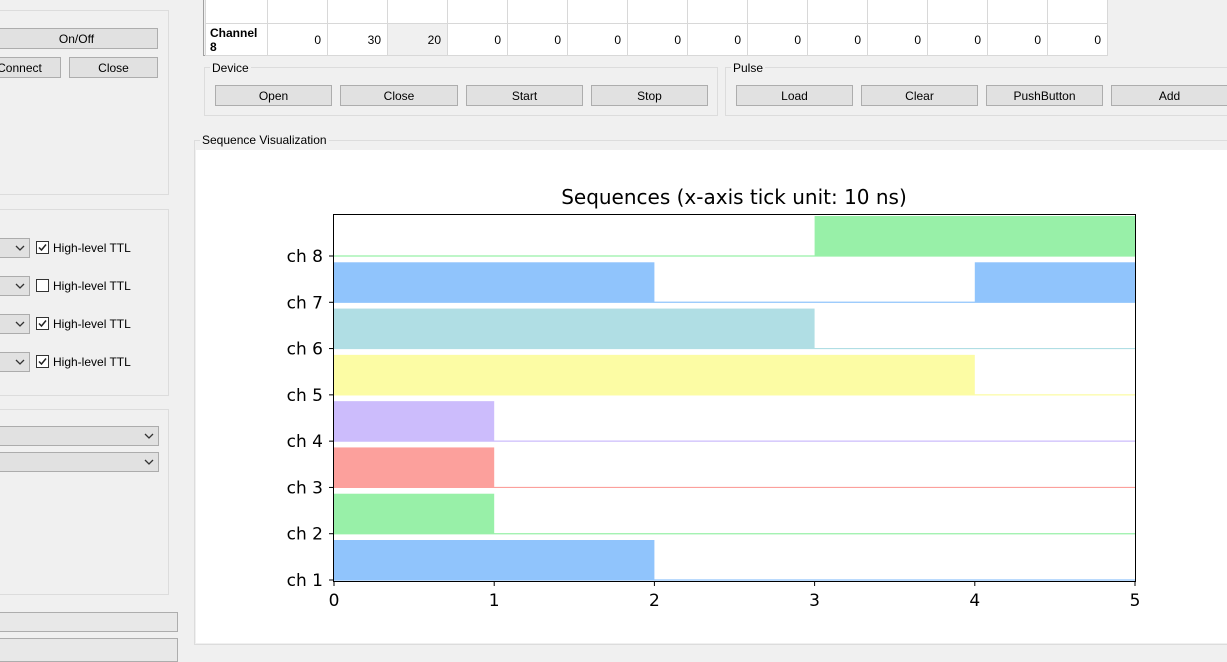 The height and width of the screenshot is (662, 1227). I want to click on ttl-group, so click(84, 302).